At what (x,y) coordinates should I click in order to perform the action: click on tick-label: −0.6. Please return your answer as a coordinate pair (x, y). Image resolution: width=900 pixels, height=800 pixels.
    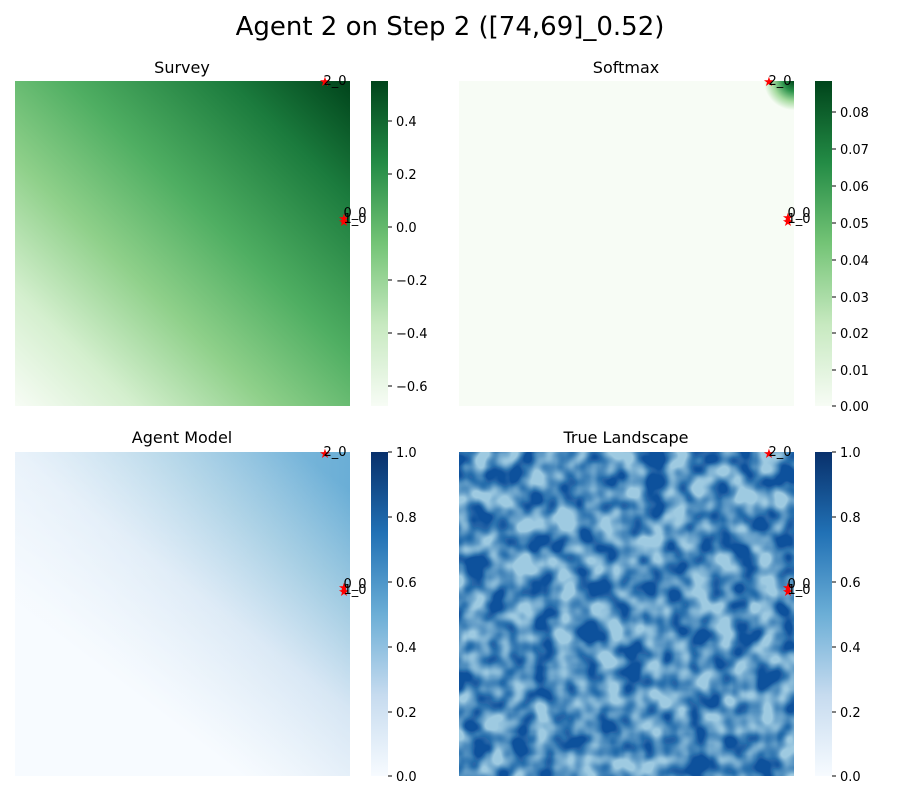
    Looking at the image, I should click on (412, 387).